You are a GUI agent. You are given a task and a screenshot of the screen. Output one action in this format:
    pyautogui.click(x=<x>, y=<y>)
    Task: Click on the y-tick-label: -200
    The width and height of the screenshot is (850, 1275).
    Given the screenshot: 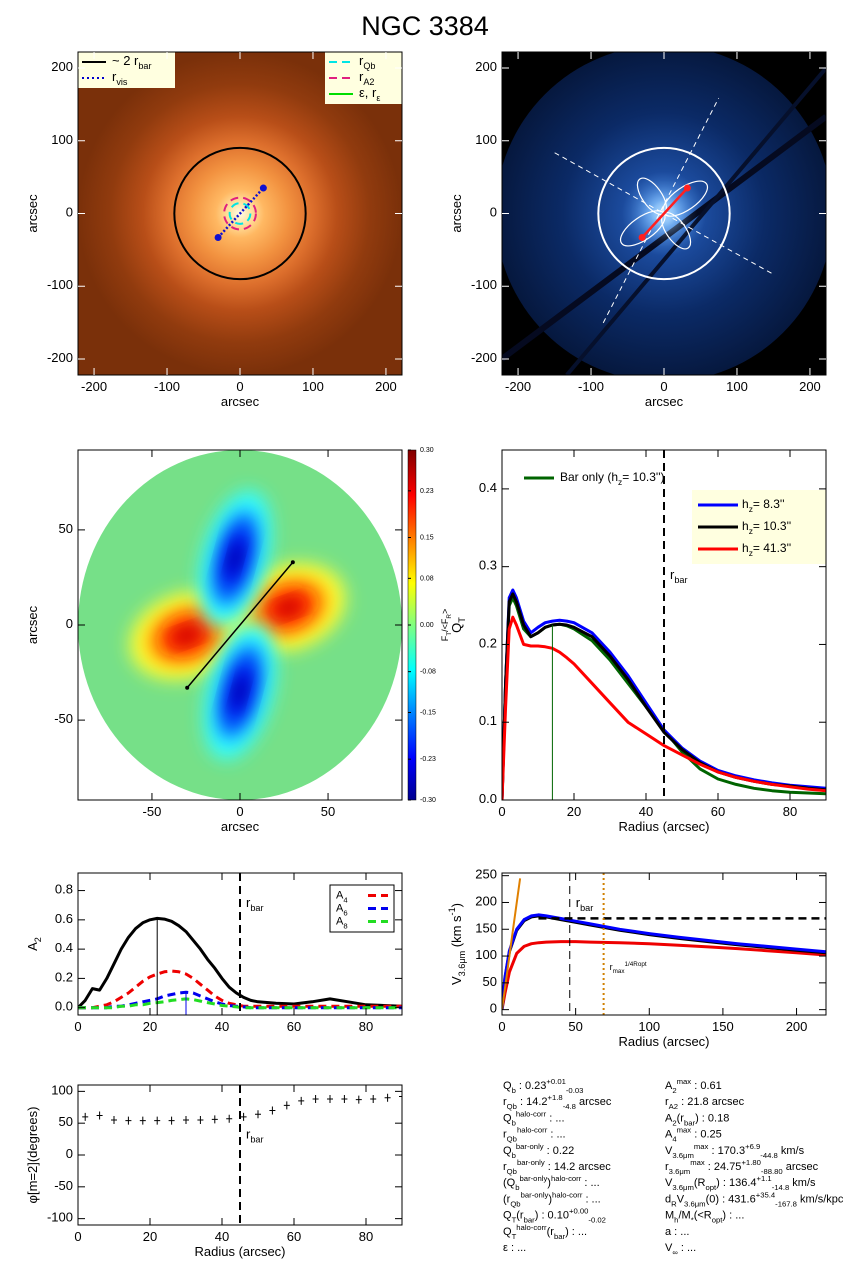 What is the action you would take?
    pyautogui.click(x=484, y=357)
    